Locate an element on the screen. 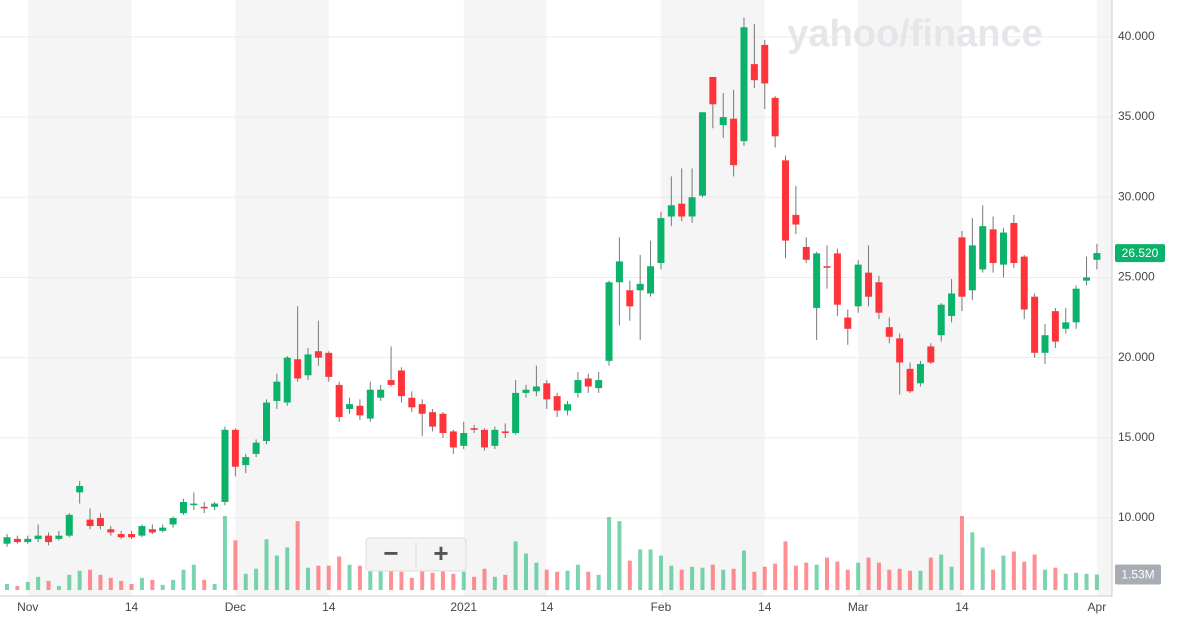 The height and width of the screenshot is (622, 1187). zoom-in-label: + is located at coordinates (440, 553).